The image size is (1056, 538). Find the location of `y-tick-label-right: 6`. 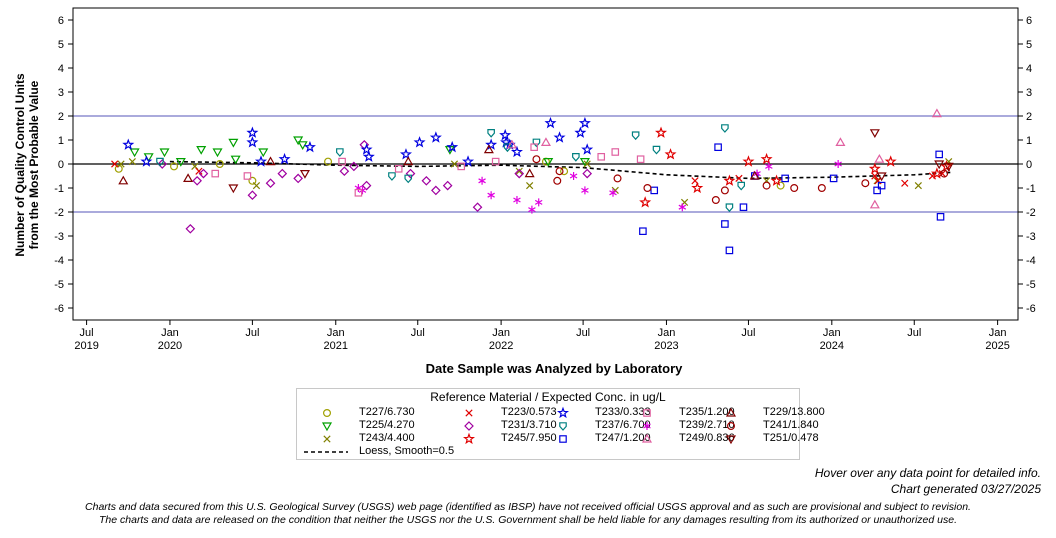

y-tick-label-right: 6 is located at coordinates (1029, 21).